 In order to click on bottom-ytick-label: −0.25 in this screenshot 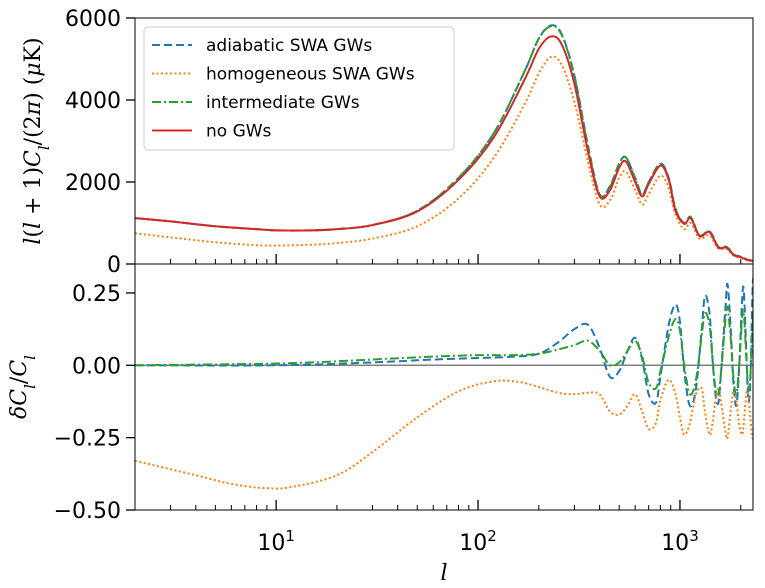, I will do `click(87, 439)`.